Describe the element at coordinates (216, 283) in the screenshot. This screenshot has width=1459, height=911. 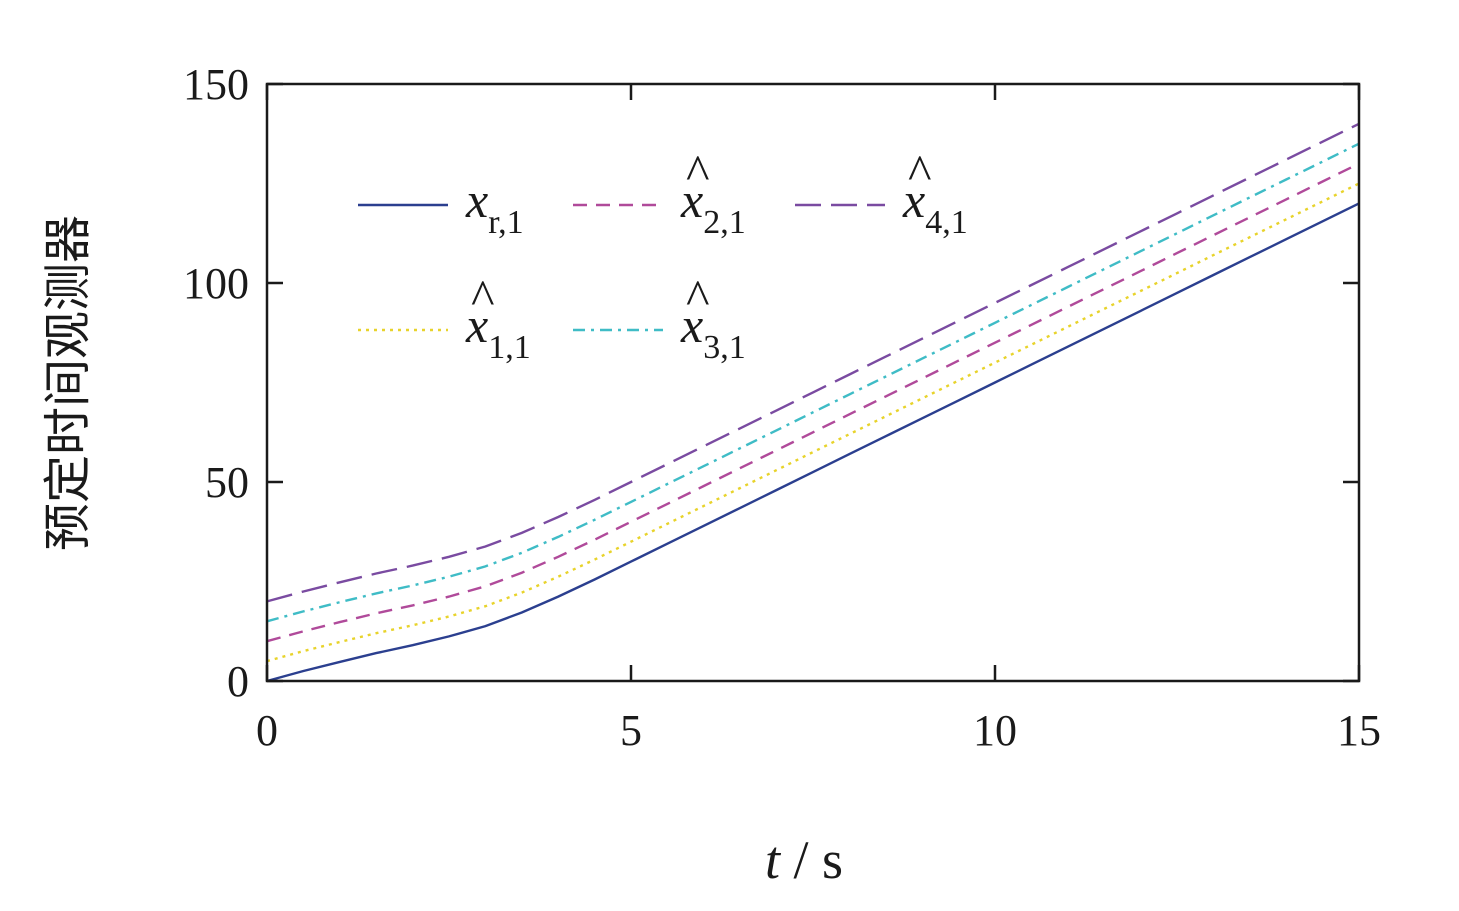
I see `y-tick-label: 100` at that location.